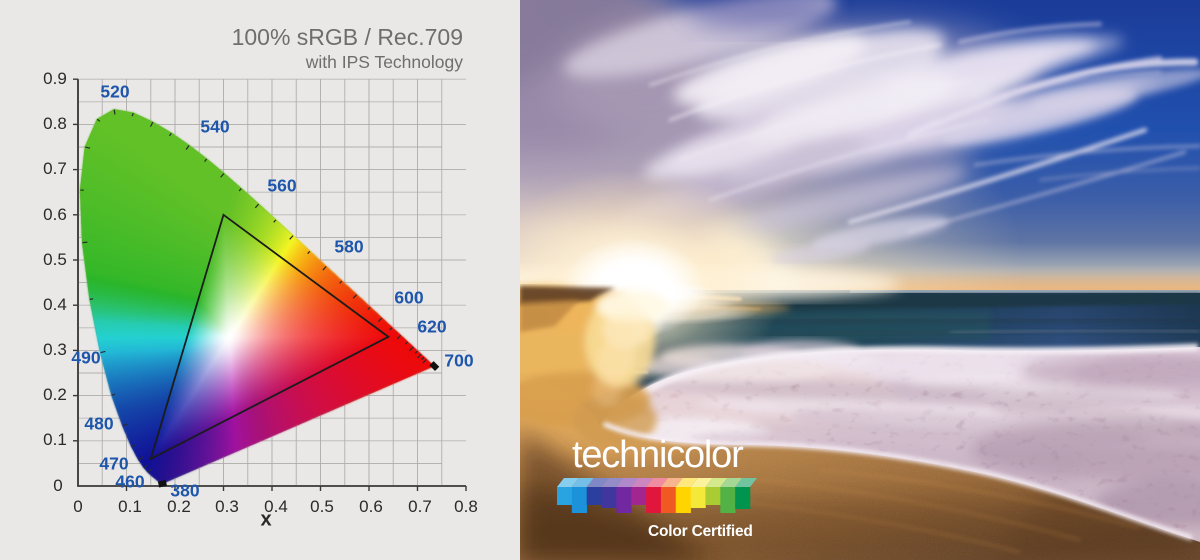 Image resolution: width=1200 pixels, height=560 pixels. What do you see at coordinates (700, 531) in the screenshot?
I see `svg-text: Color Certified` at bounding box center [700, 531].